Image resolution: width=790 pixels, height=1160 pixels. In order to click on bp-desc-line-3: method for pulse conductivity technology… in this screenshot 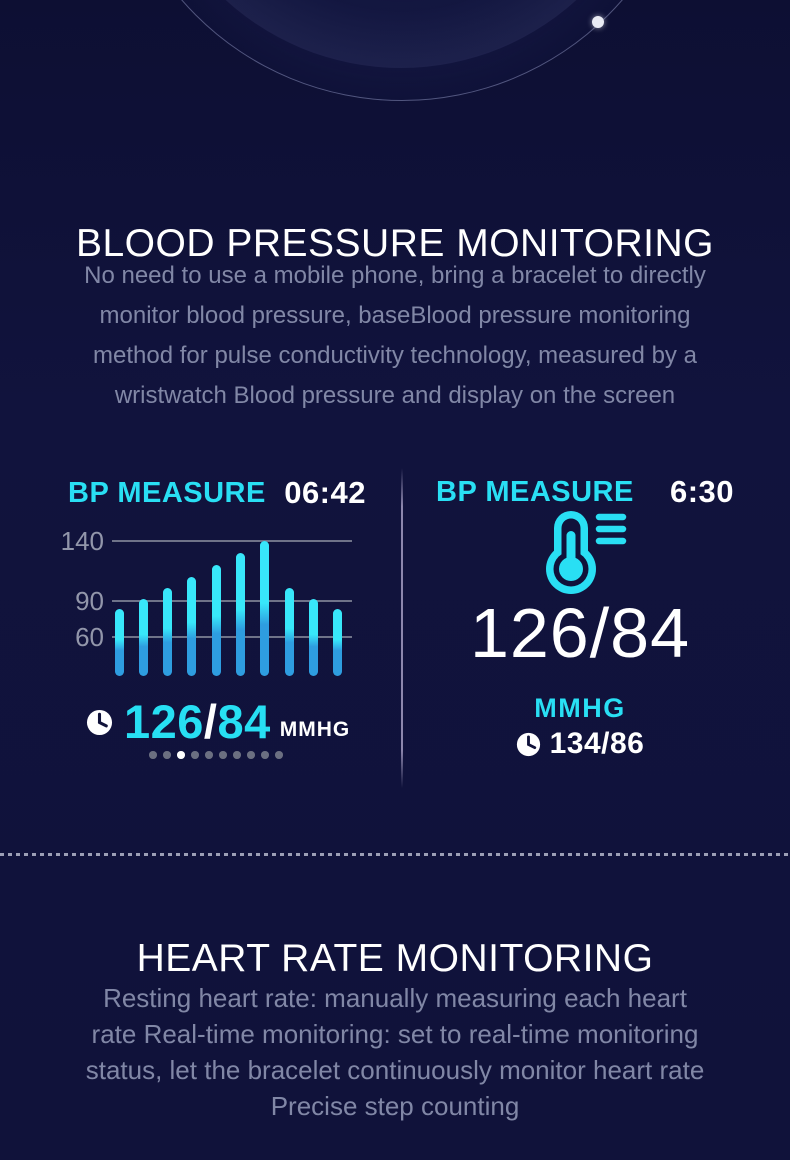, I will do `click(395, 355)`.